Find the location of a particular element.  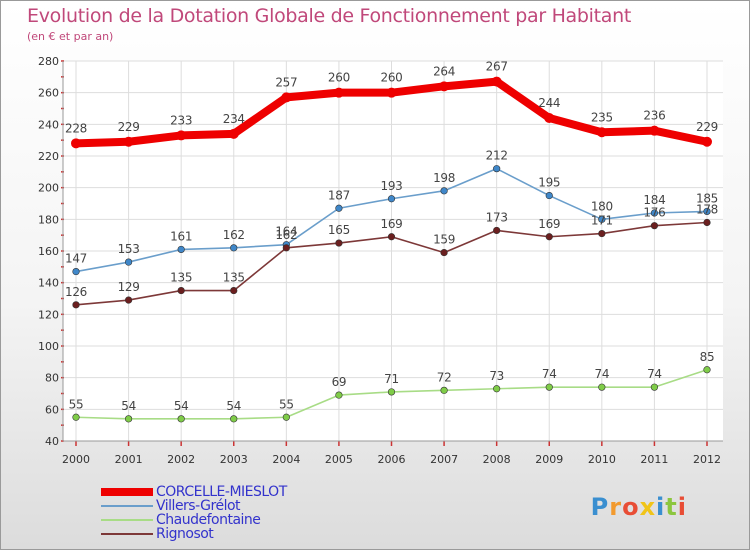

data-label-corcelle-mieslot-2006: 260 is located at coordinates (391, 78).